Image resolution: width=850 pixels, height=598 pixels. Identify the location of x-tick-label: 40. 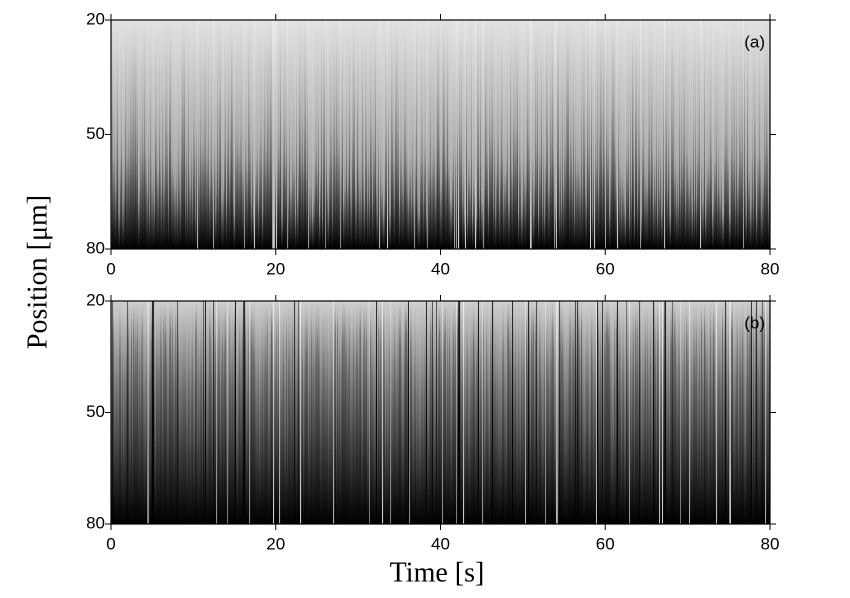
(440, 543).